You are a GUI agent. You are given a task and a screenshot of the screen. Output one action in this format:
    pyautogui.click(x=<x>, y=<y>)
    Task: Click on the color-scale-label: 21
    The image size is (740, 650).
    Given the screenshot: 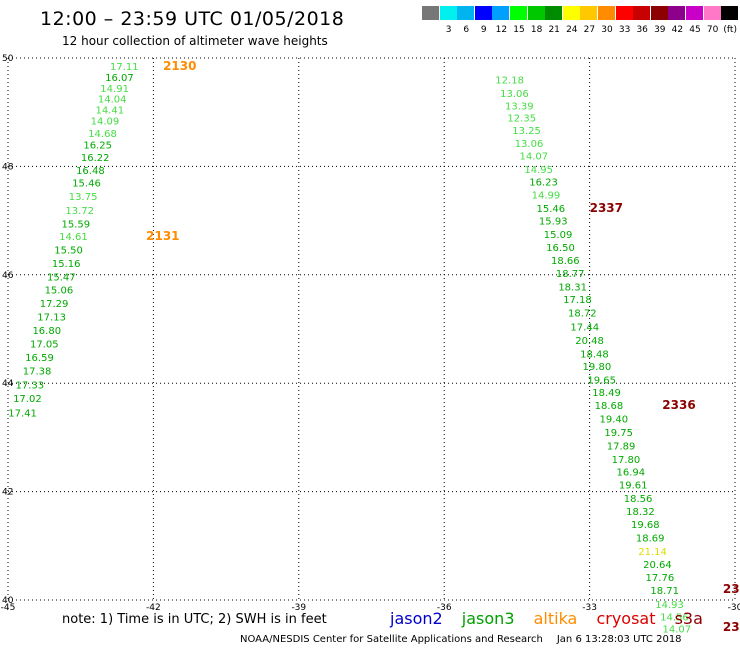 What is the action you would take?
    pyautogui.click(x=554, y=30)
    